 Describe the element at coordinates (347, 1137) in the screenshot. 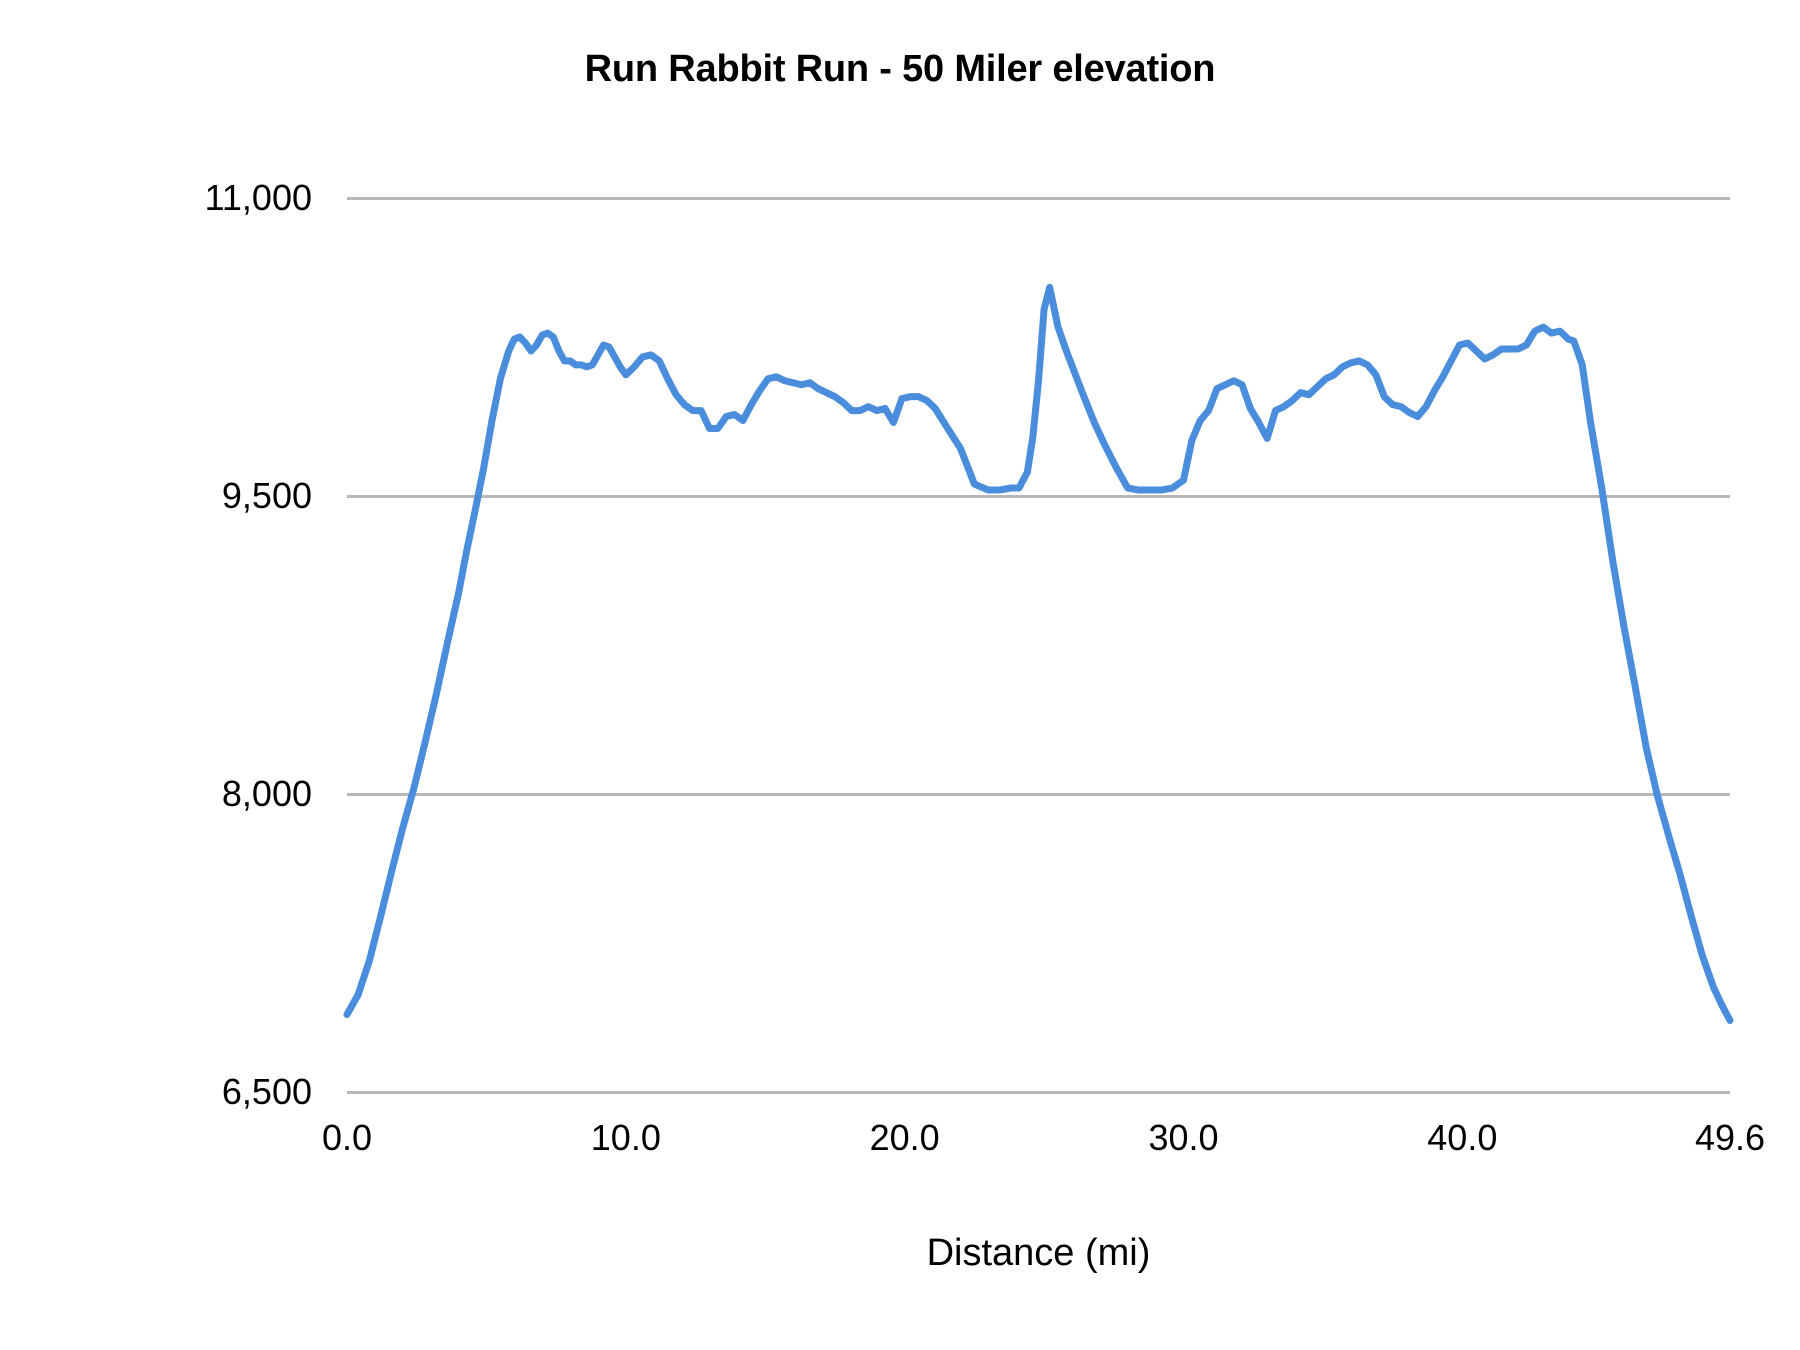

I see `x-axis-tick-label: 0.0` at that location.